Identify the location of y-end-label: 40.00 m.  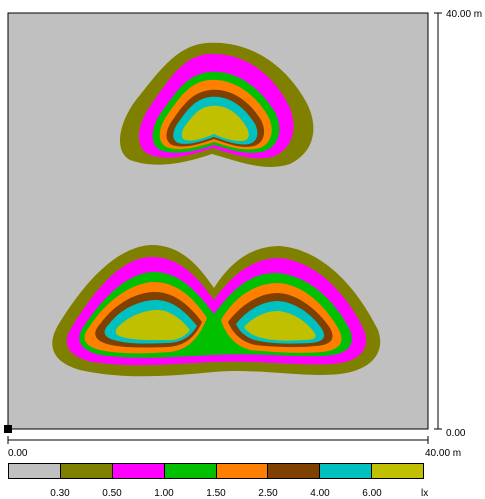
(464, 14).